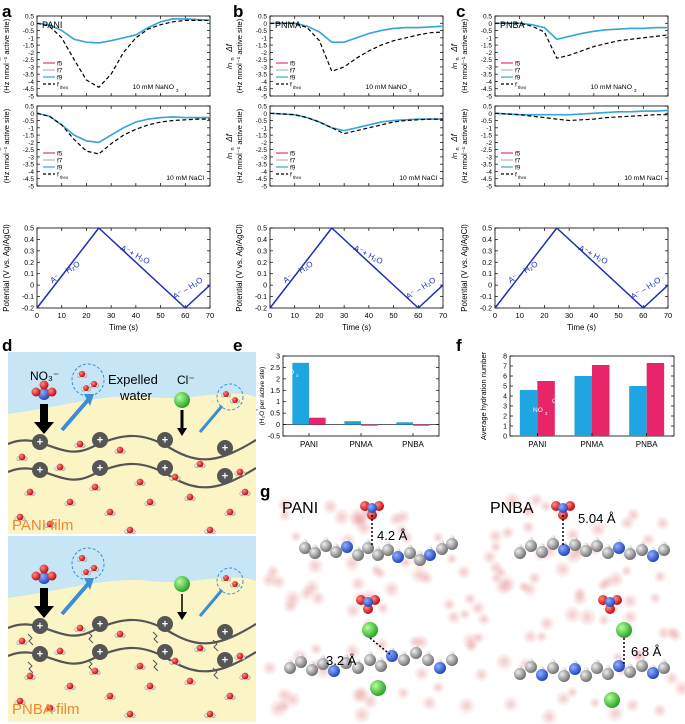 The image size is (685, 724). Describe the element at coordinates (668, 315) in the screenshot. I see `chart-potential-xtick-label: 70` at that location.